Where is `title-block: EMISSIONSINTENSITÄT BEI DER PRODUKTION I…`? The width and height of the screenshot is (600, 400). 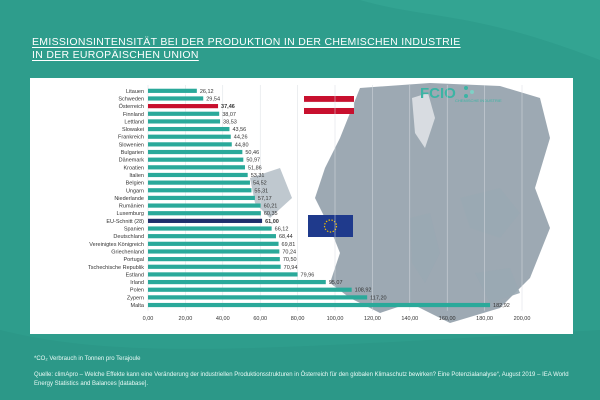
title-block: EMISSIONSINTENSITÄT BEI DER PRODUKTION I… is located at coordinates (302, 49).